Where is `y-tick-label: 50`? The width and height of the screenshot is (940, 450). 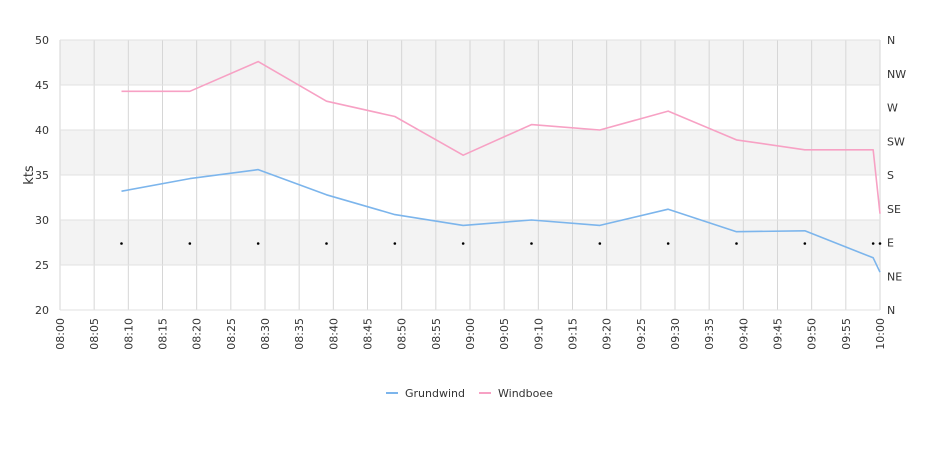
y-tick-label: 50 is located at coordinates (42, 40).